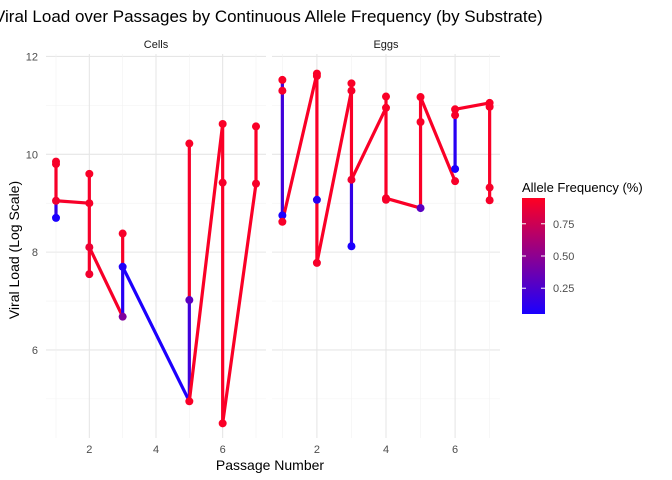 This screenshot has height=480, width=672. I want to click on x-axis-title: Passage Number, so click(270, 465).